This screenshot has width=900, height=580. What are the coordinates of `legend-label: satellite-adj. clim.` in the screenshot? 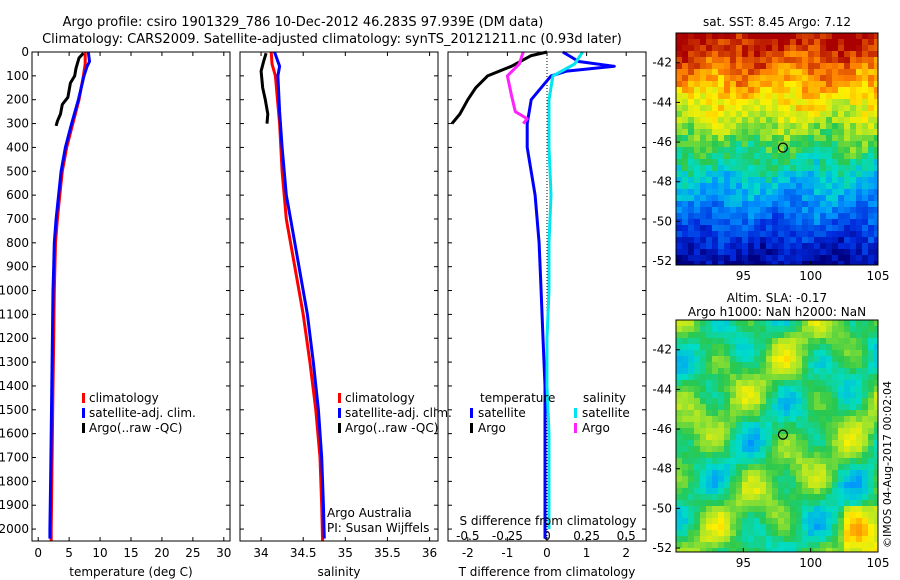 It's located at (142, 413).